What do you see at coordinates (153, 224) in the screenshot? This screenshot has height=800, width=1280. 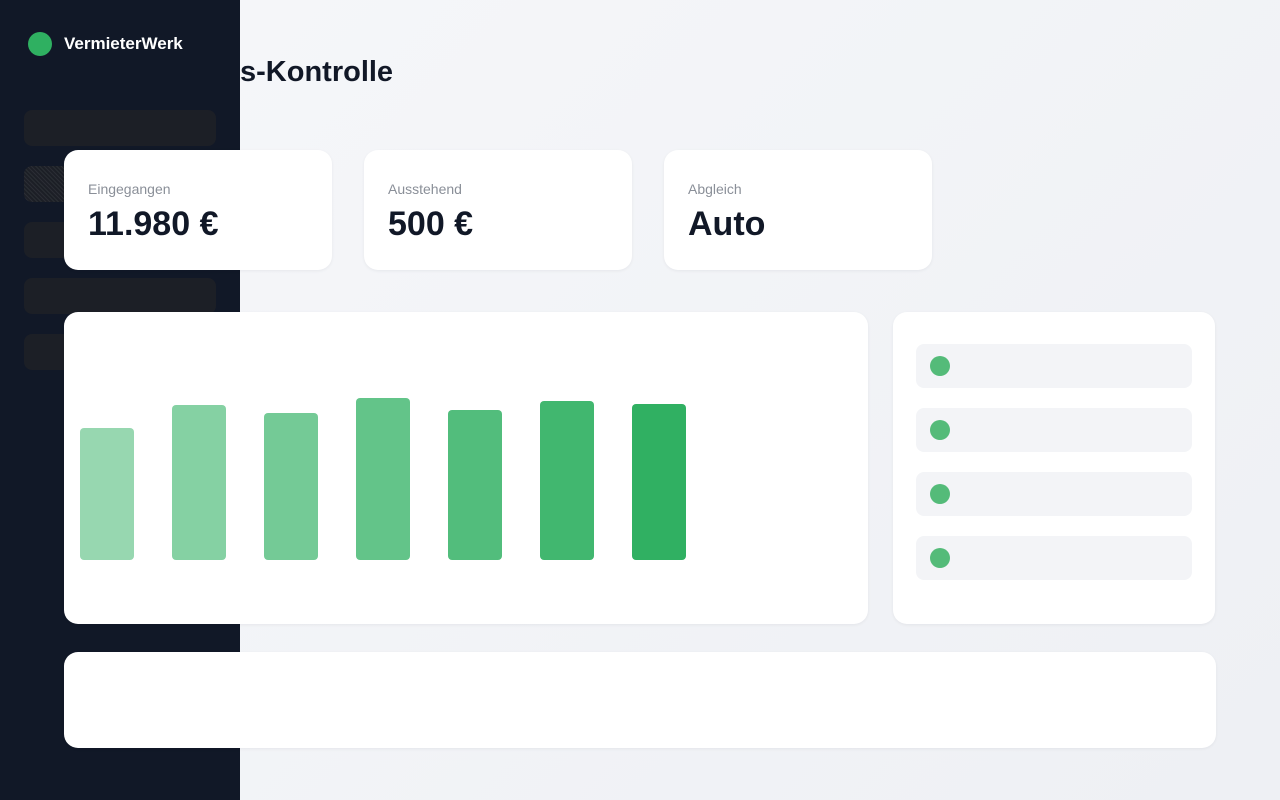 I see `stat-value: 11.980 €` at bounding box center [153, 224].